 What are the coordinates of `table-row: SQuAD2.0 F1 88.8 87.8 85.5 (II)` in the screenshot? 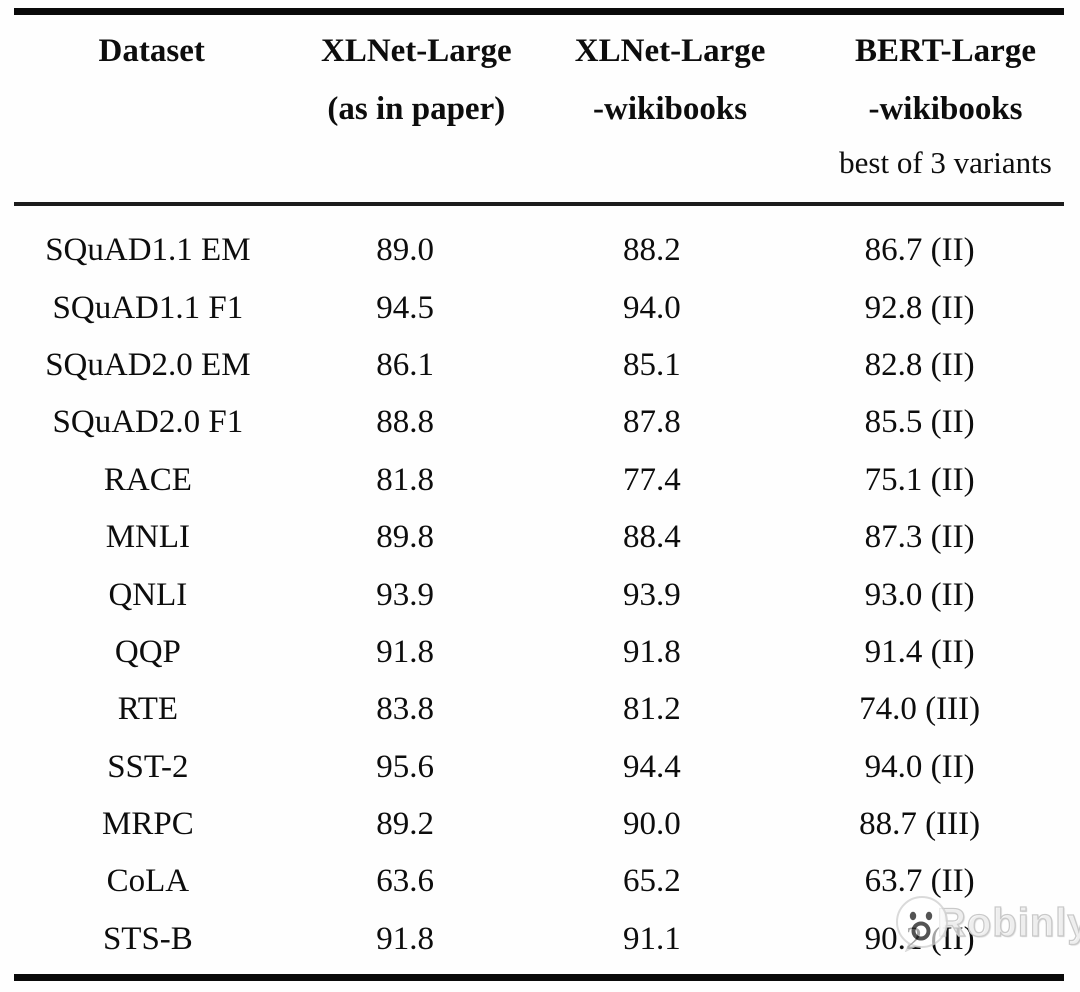 It's located at (539, 422).